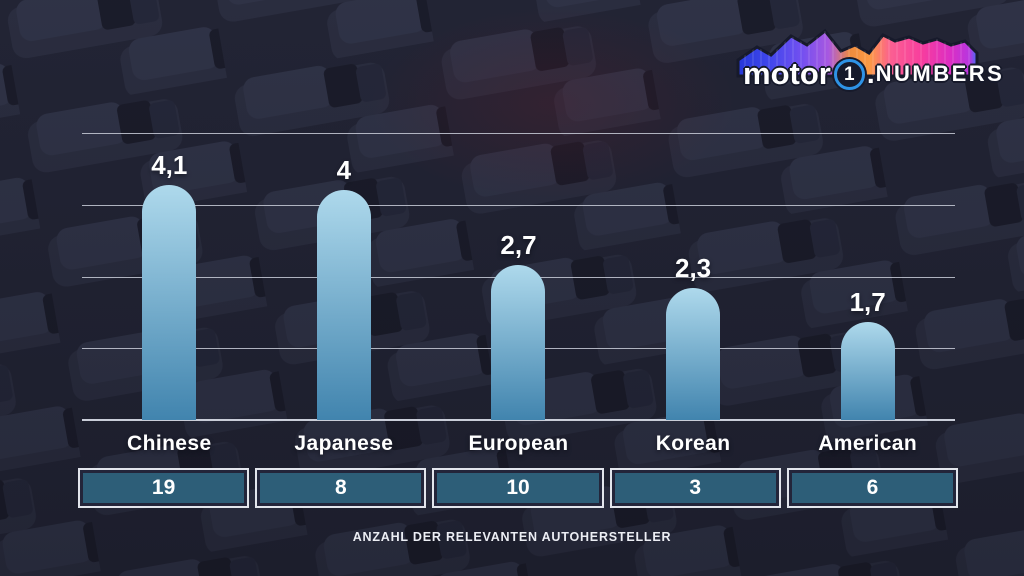 This screenshot has height=576, width=1024. I want to click on count-boxes-row: 19 8 10 3 6, so click(518, 488).